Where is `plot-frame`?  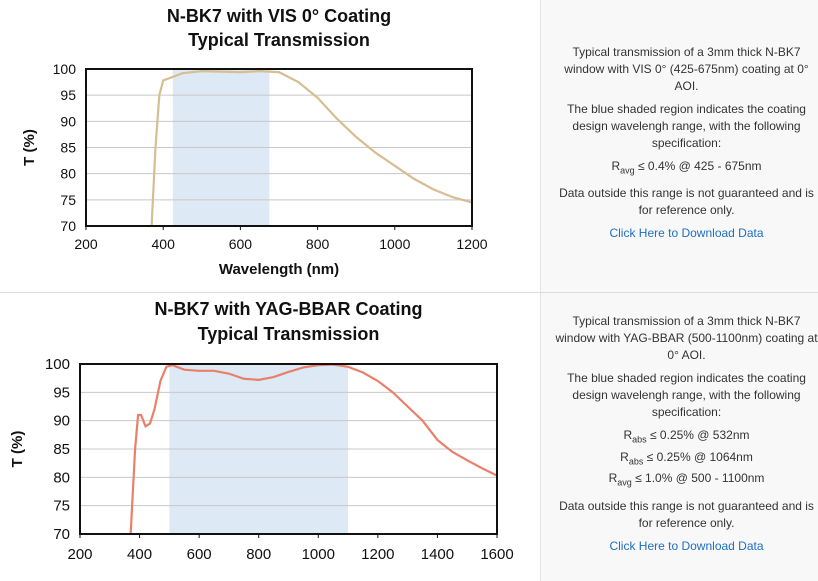
plot-frame is located at coordinates (279, 147).